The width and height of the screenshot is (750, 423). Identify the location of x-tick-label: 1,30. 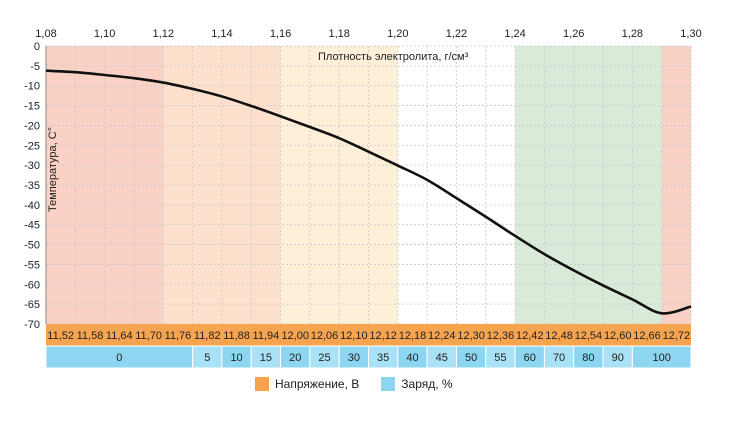
(690, 34).